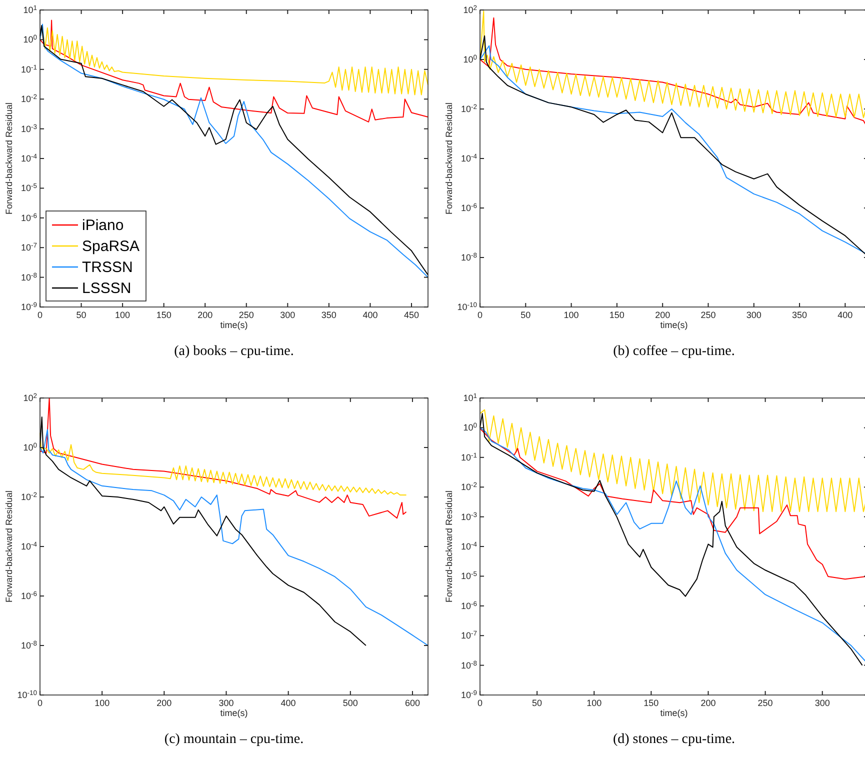  What do you see at coordinates (674, 739) in the screenshot?
I see `text: (d) stones – cpu-time.` at bounding box center [674, 739].